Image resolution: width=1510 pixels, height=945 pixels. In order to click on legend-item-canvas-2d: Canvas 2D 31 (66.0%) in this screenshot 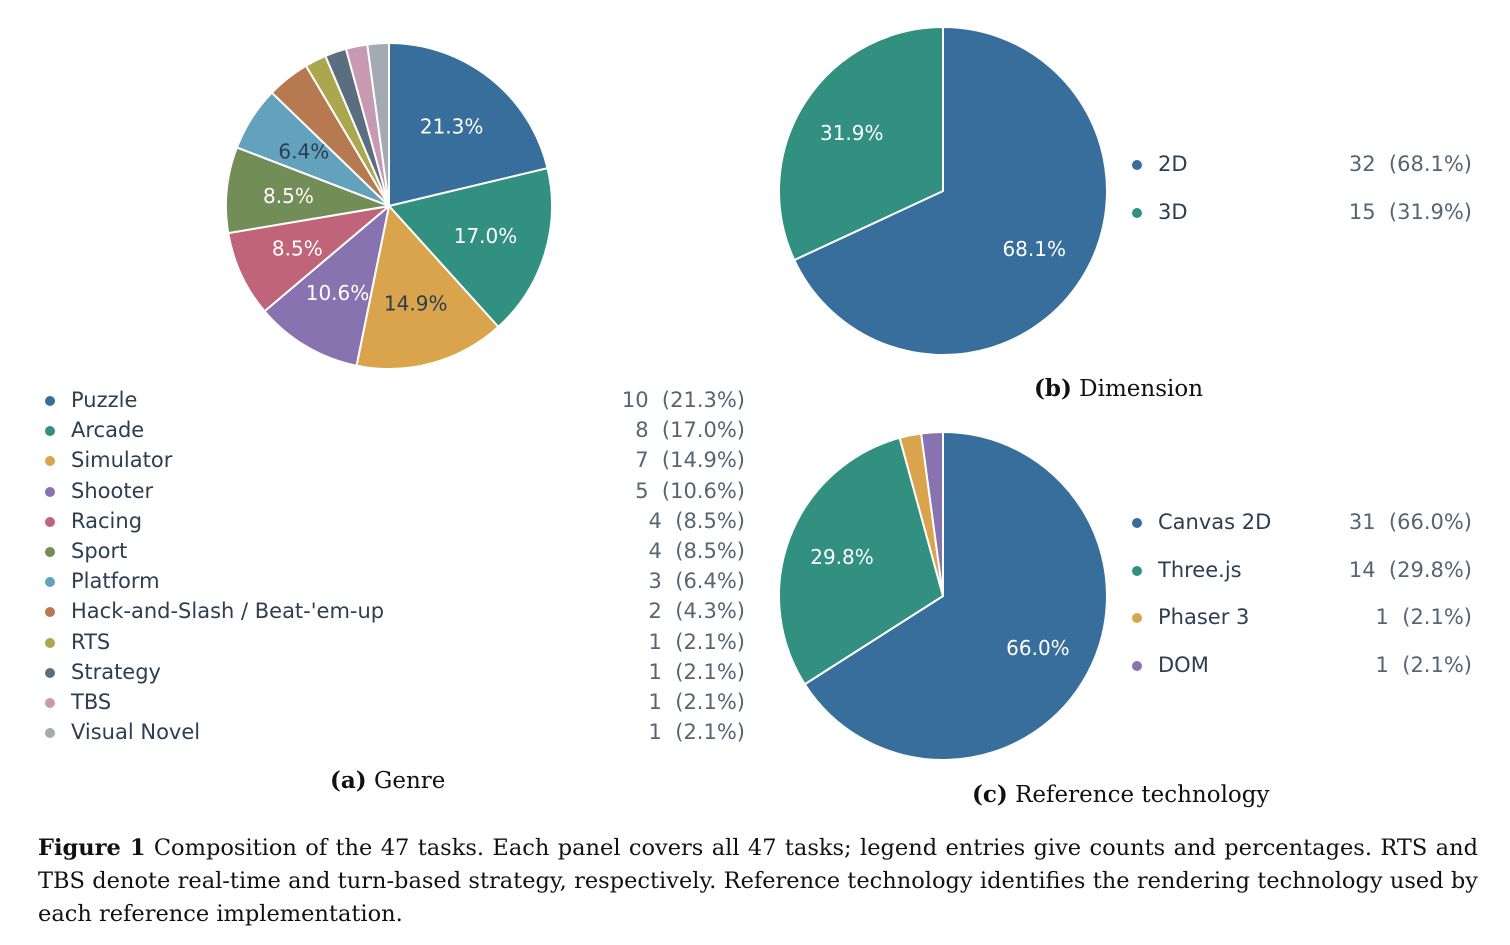, I will do `click(1302, 522)`.